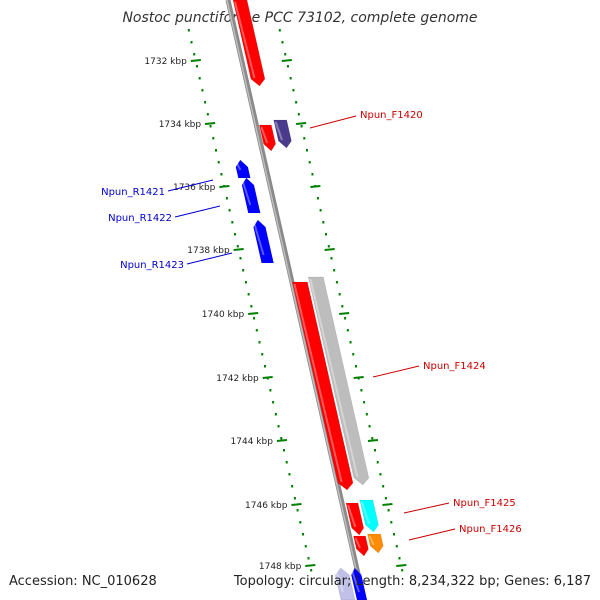 The width and height of the screenshot is (600, 600). I want to click on scale-tick-label: 1732 kbp, so click(165, 62).